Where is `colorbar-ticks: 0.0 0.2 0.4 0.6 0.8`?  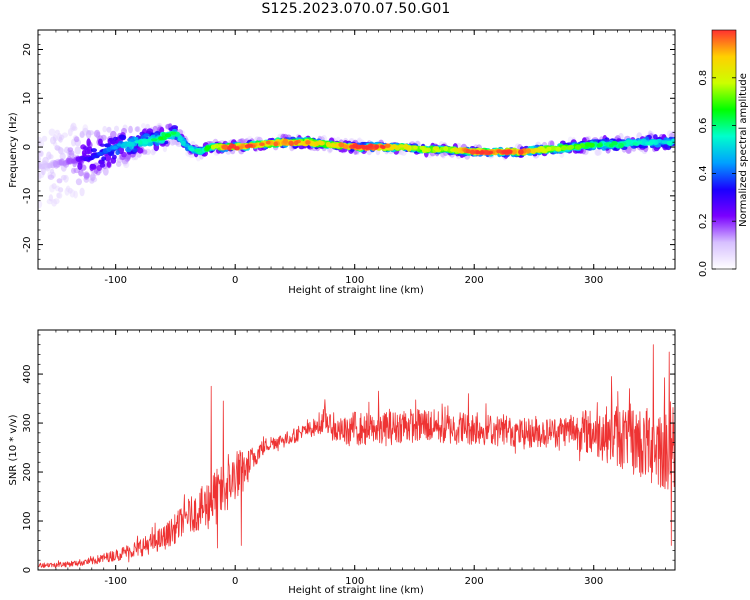
colorbar-ticks: 0.0 0.2 0.4 0.6 0.8 is located at coordinates (717, 173).